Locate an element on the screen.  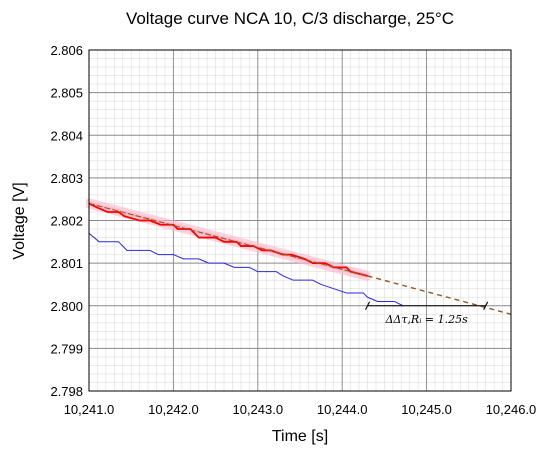
x-tick-label: 10,245.0 is located at coordinates (426, 409).